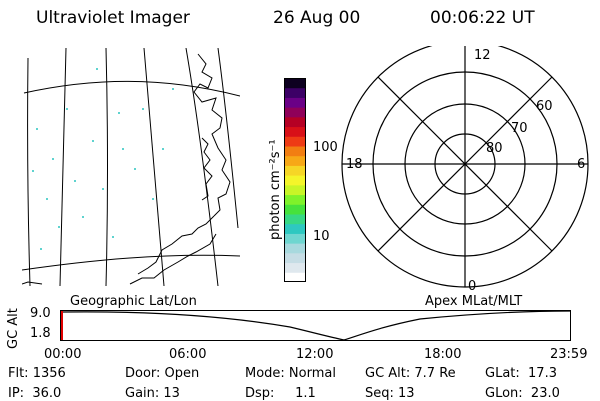  I want to click on status-dsp: Dsp: 1.1, so click(280, 393).